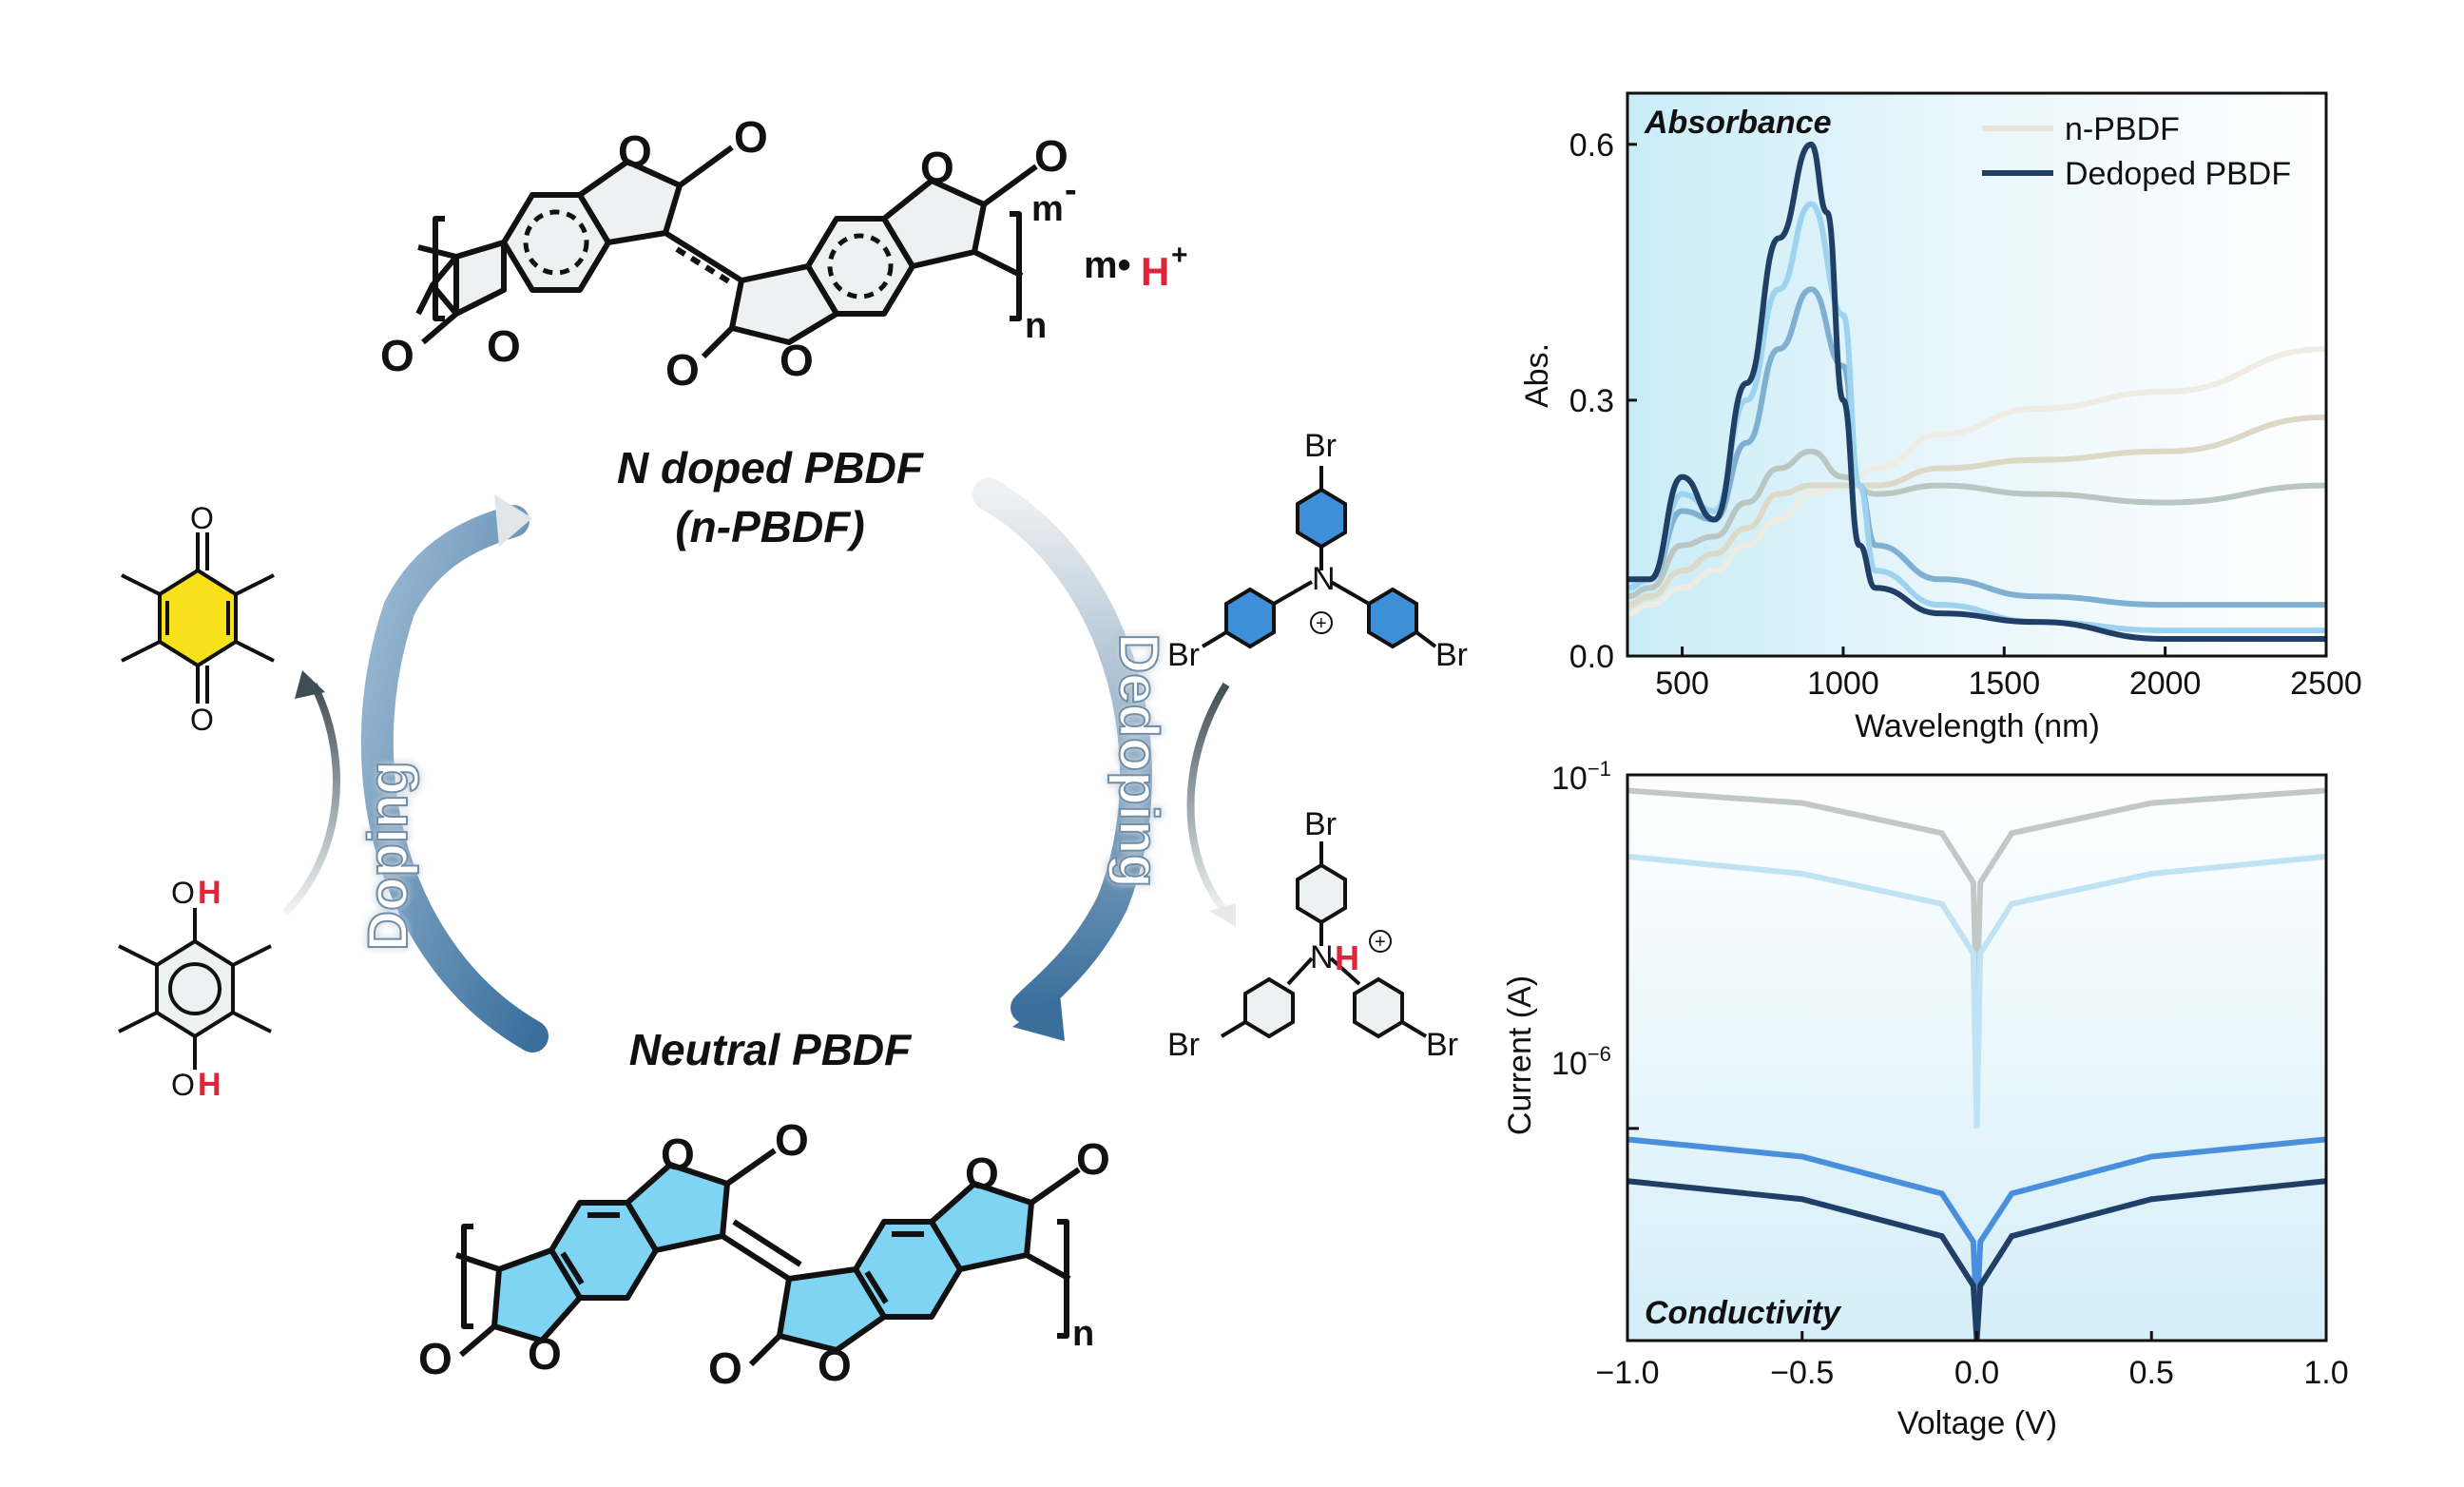  I want to click on quinone-structure, so click(198, 618).